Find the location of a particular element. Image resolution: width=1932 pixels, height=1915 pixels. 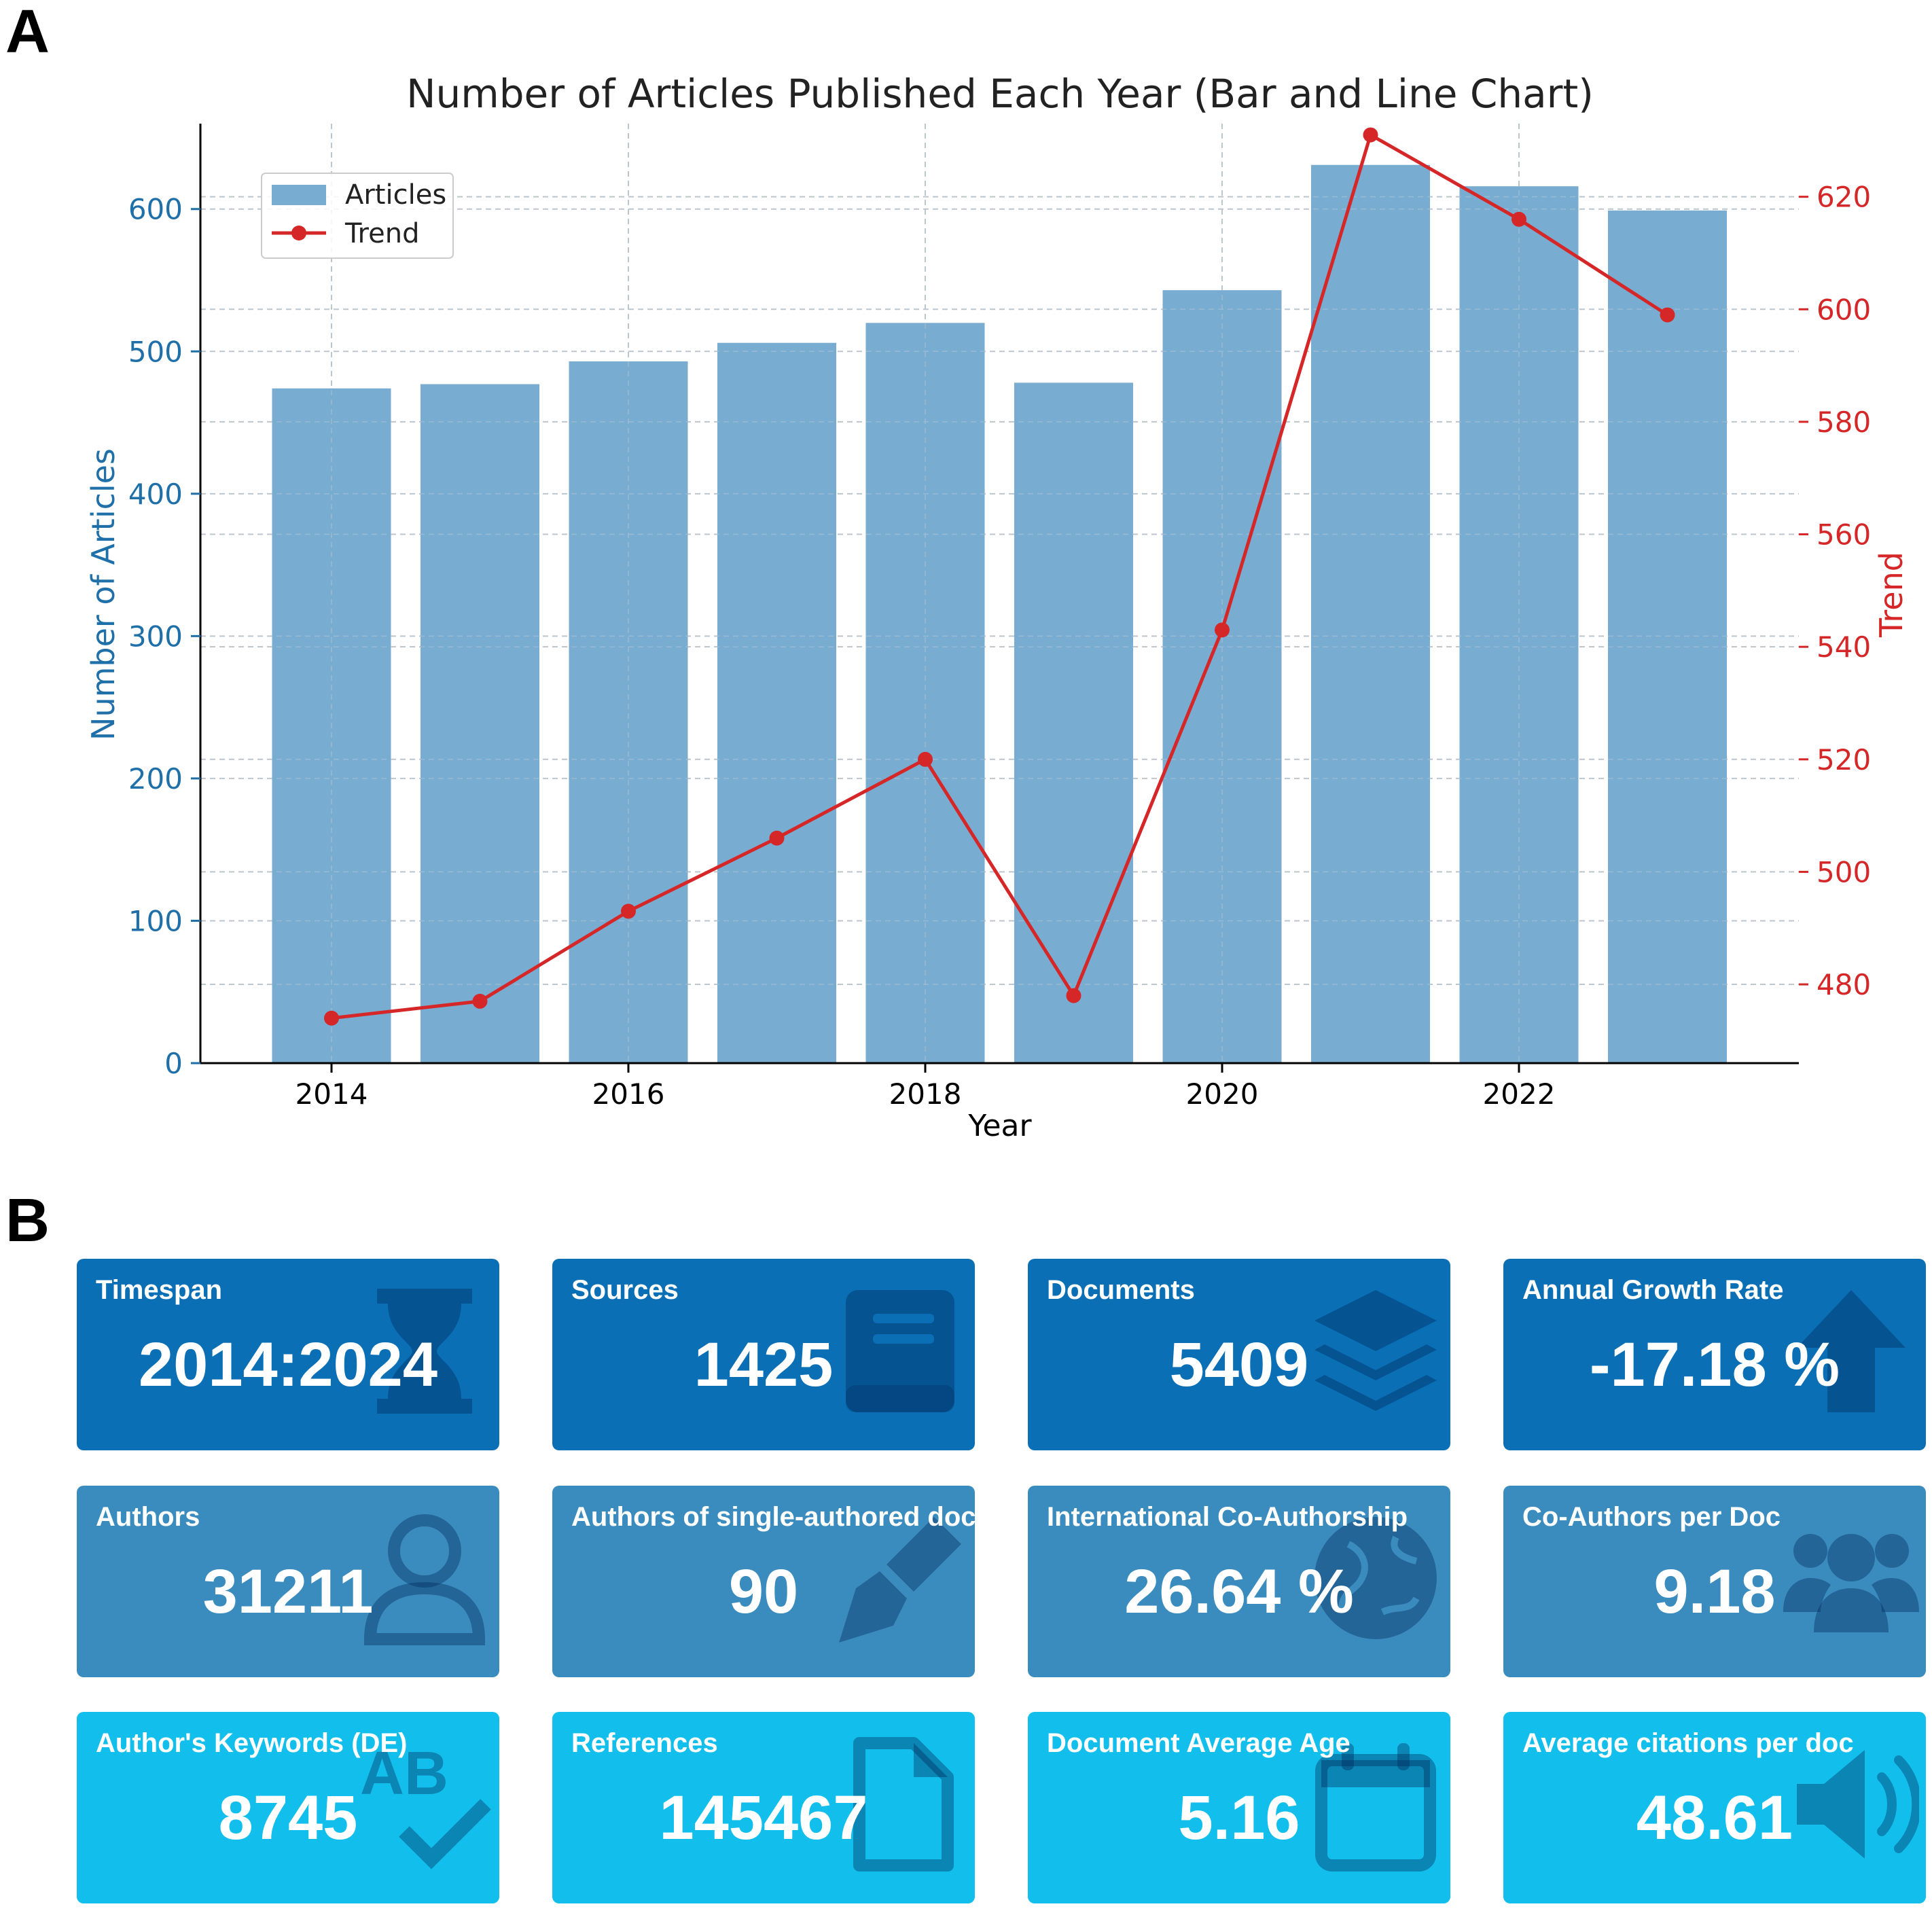

stat-card-label: International Co-Authorship is located at coordinates (1227, 1517).